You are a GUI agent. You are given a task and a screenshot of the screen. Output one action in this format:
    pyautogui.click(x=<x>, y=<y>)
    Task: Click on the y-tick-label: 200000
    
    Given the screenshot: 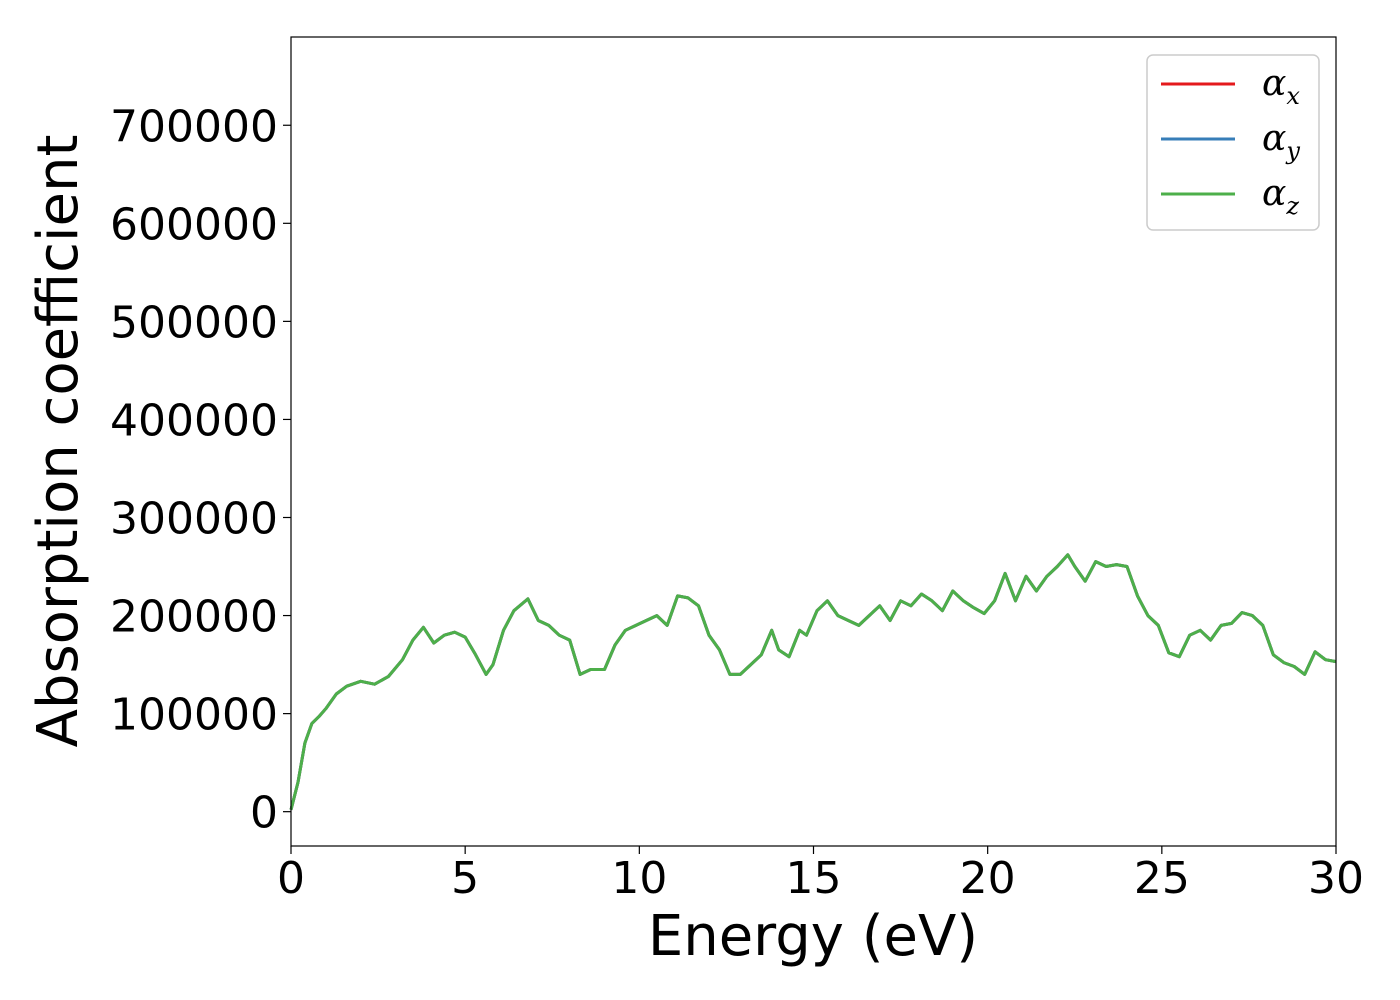 What is the action you would take?
    pyautogui.click(x=194, y=617)
    